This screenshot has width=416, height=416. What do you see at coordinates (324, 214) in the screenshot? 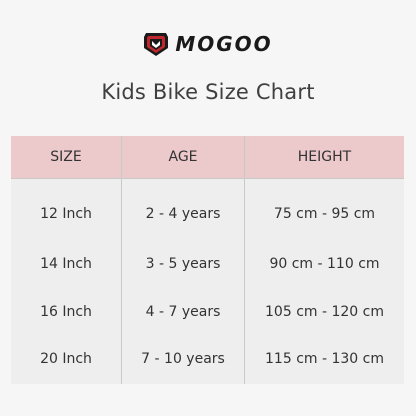
I see `table-cell-height: 75 cm - 95 cm` at bounding box center [324, 214].